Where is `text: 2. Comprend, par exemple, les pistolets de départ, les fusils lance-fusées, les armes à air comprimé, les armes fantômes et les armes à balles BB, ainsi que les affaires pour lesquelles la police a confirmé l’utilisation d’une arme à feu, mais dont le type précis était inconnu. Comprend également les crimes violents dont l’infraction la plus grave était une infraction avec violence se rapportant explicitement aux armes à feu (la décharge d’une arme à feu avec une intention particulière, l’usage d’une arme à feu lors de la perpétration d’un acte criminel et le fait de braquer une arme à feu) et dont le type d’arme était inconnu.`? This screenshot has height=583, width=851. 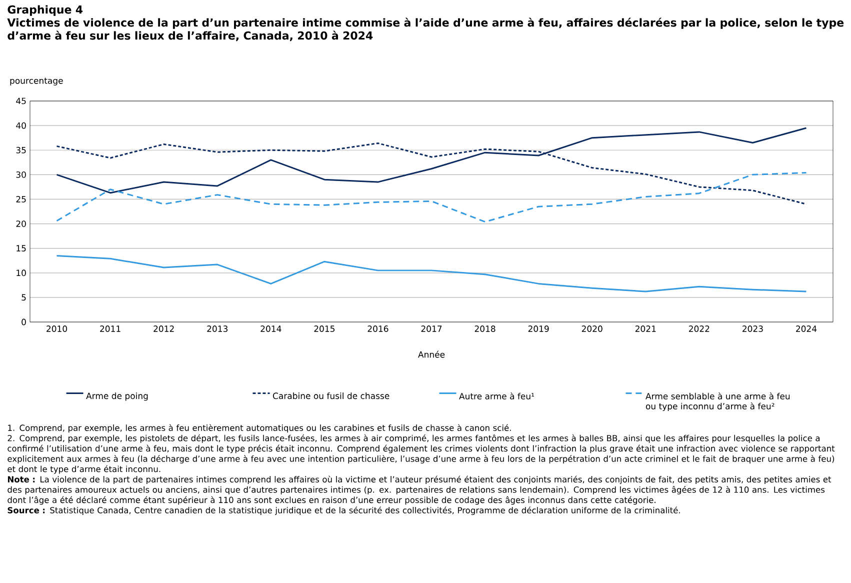
text: 2. Comprend, par exemple, les pistolets de départ, les fusils lance-fusées, les armes à air comprimé, les armes fantômes et les armes à balles BB, ainsi que les affaires pour lesquelles la police a confirmé l’utilisation d’une arme à feu, mais dont le type précis était inconnu. Comprend également les crimes violents dont l’infraction la plus grave était une infraction avec violence se rapportant explicitement aux armes à feu (la décharge d’une arme à feu avec une intention particulière, l’usage d’une arme à feu lors de la perpétration d’un acte criminel et le fait de braquer une arme à feu) et dont le type d’arme était inconnu. is located at coordinates (421, 454).